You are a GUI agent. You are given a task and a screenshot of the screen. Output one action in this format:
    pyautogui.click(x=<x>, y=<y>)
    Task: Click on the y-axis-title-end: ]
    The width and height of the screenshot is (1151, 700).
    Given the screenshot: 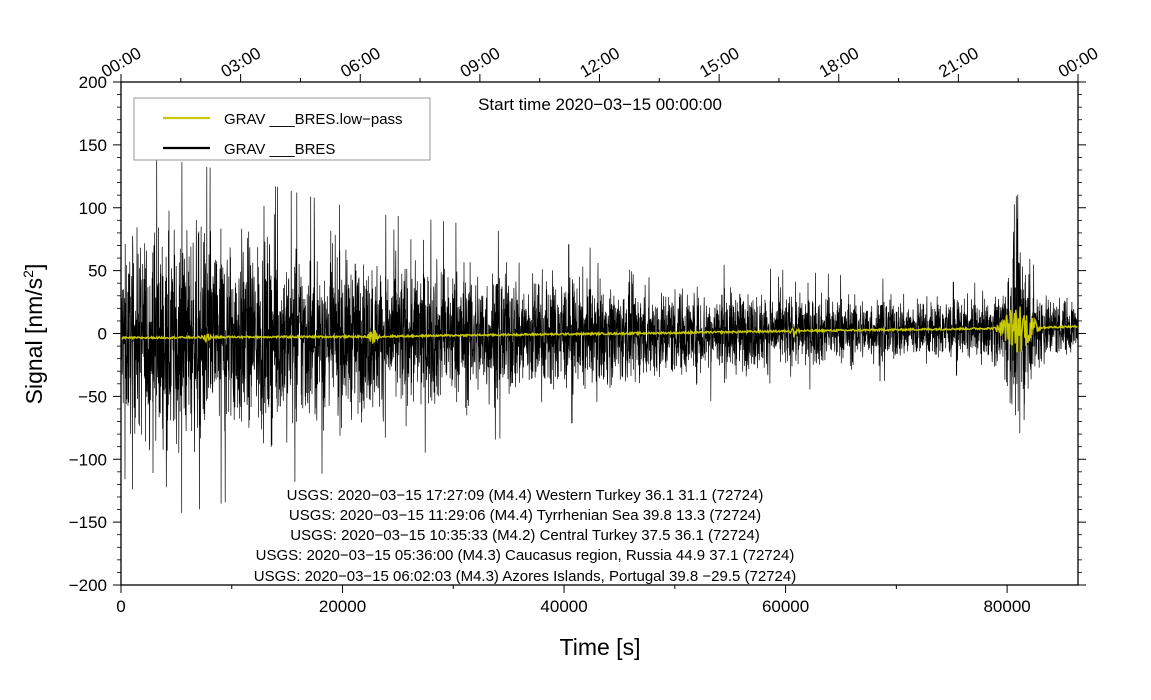 What is the action you would take?
    pyautogui.click(x=34, y=267)
    